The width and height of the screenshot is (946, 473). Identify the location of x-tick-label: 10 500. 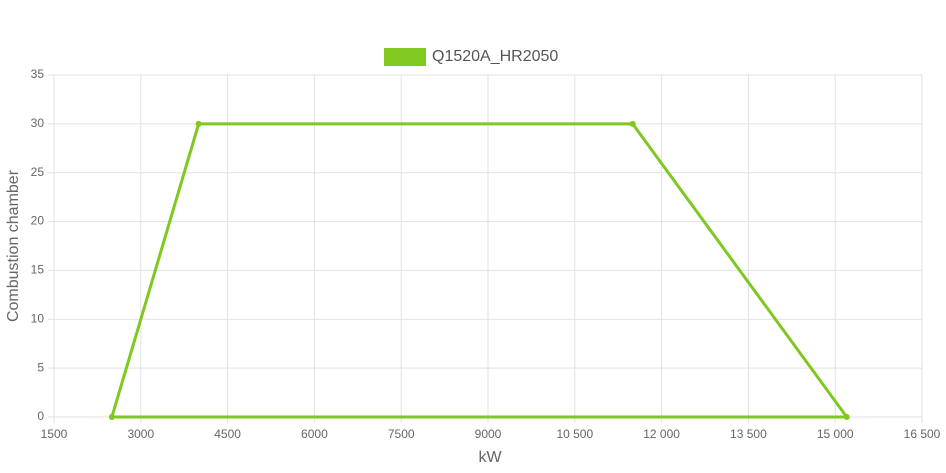
(574, 434).